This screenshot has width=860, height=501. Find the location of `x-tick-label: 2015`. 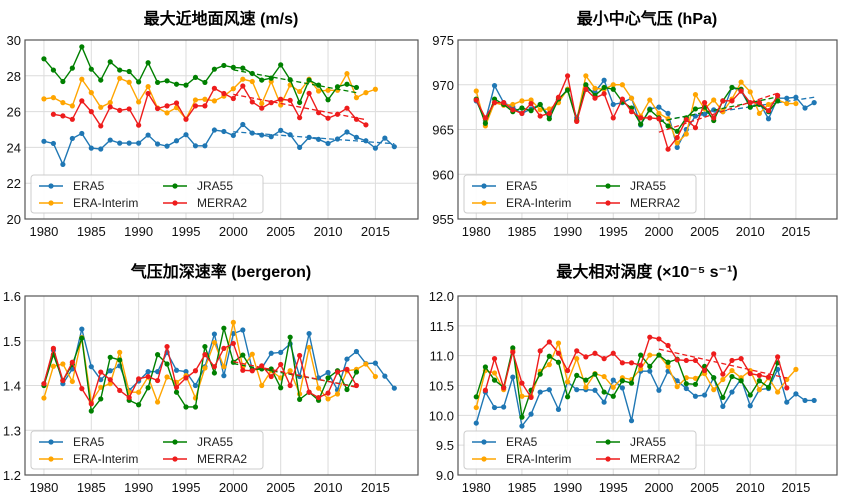

x-tick-label: 2015 is located at coordinates (375, 487).